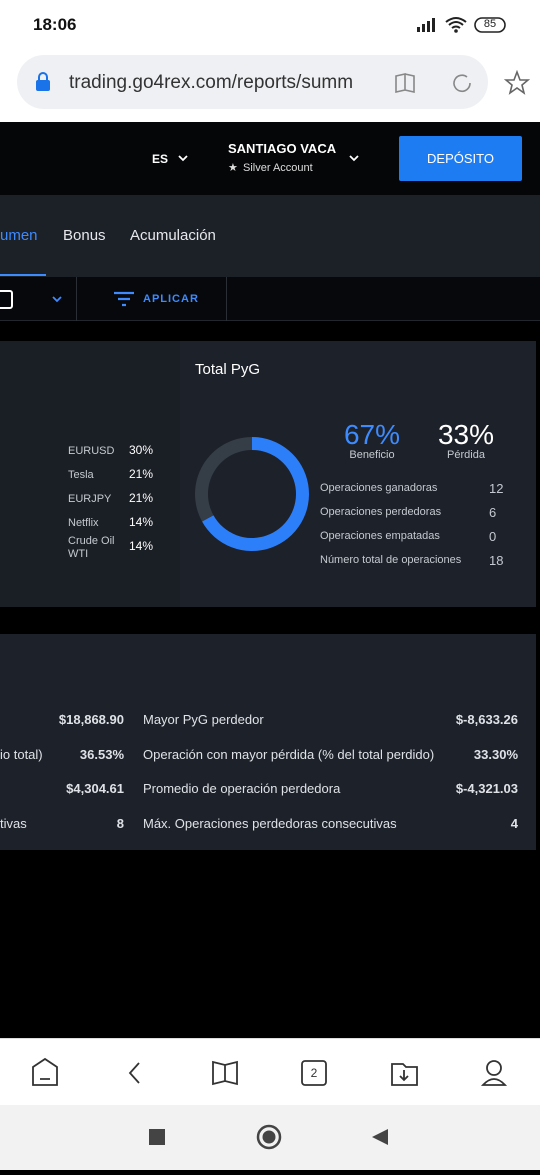 The height and width of the screenshot is (1175, 540). What do you see at coordinates (160, 159) in the screenshot?
I see `language: ES` at bounding box center [160, 159].